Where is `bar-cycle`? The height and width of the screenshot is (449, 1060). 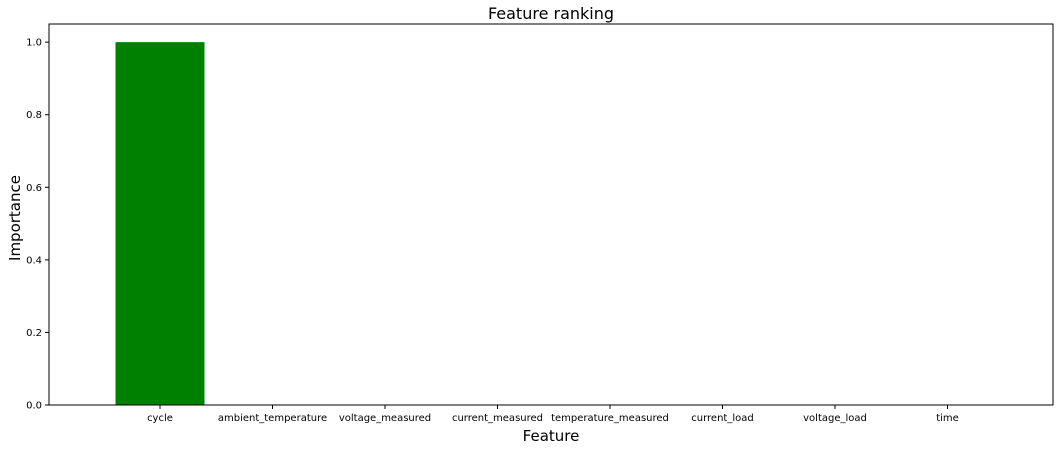 bar-cycle is located at coordinates (160, 224).